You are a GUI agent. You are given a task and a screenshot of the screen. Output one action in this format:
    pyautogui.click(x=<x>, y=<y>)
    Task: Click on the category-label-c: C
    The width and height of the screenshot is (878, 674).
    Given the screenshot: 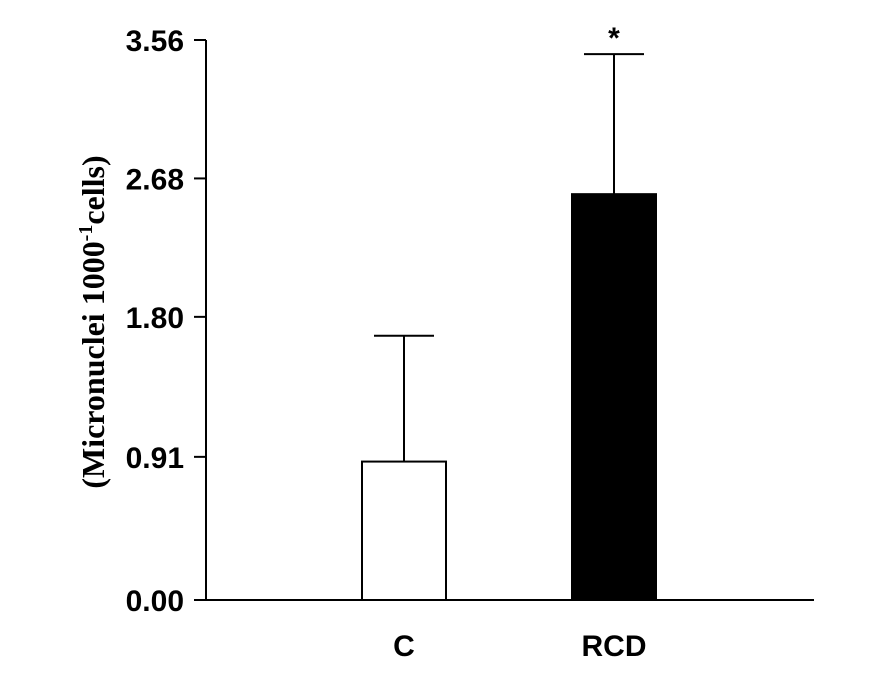 What is the action you would take?
    pyautogui.click(x=404, y=646)
    